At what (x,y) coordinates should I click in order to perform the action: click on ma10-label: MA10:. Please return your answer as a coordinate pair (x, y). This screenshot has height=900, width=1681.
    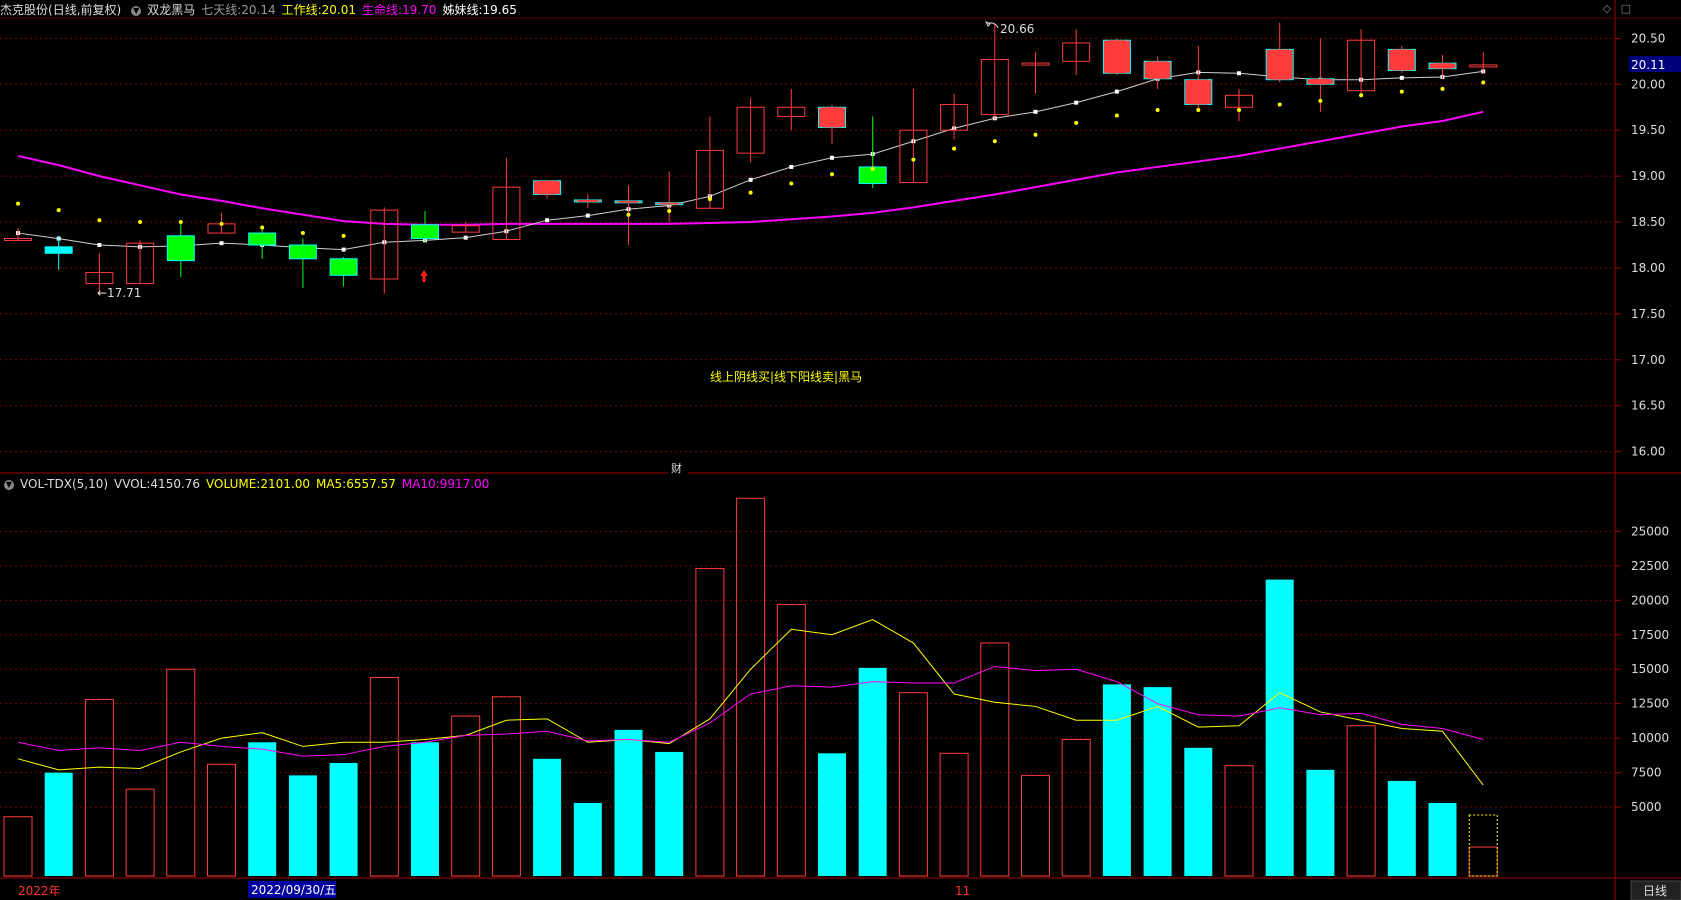
    Looking at the image, I should click on (420, 484).